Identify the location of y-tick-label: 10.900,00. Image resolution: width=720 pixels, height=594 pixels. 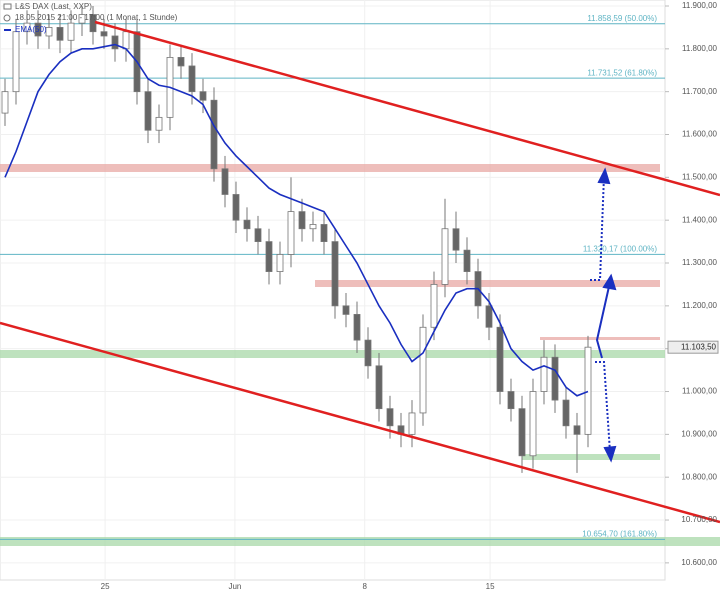
(699, 433).